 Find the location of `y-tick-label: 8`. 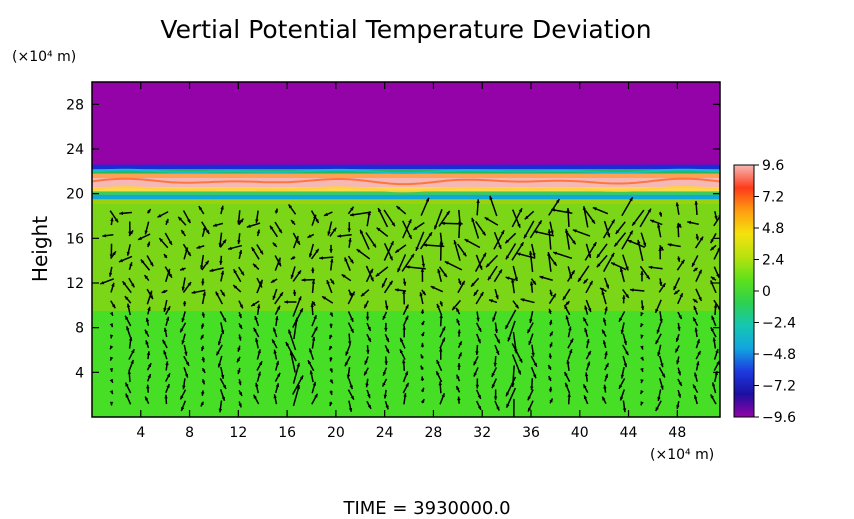

y-tick-label: 8 is located at coordinates (79, 329).